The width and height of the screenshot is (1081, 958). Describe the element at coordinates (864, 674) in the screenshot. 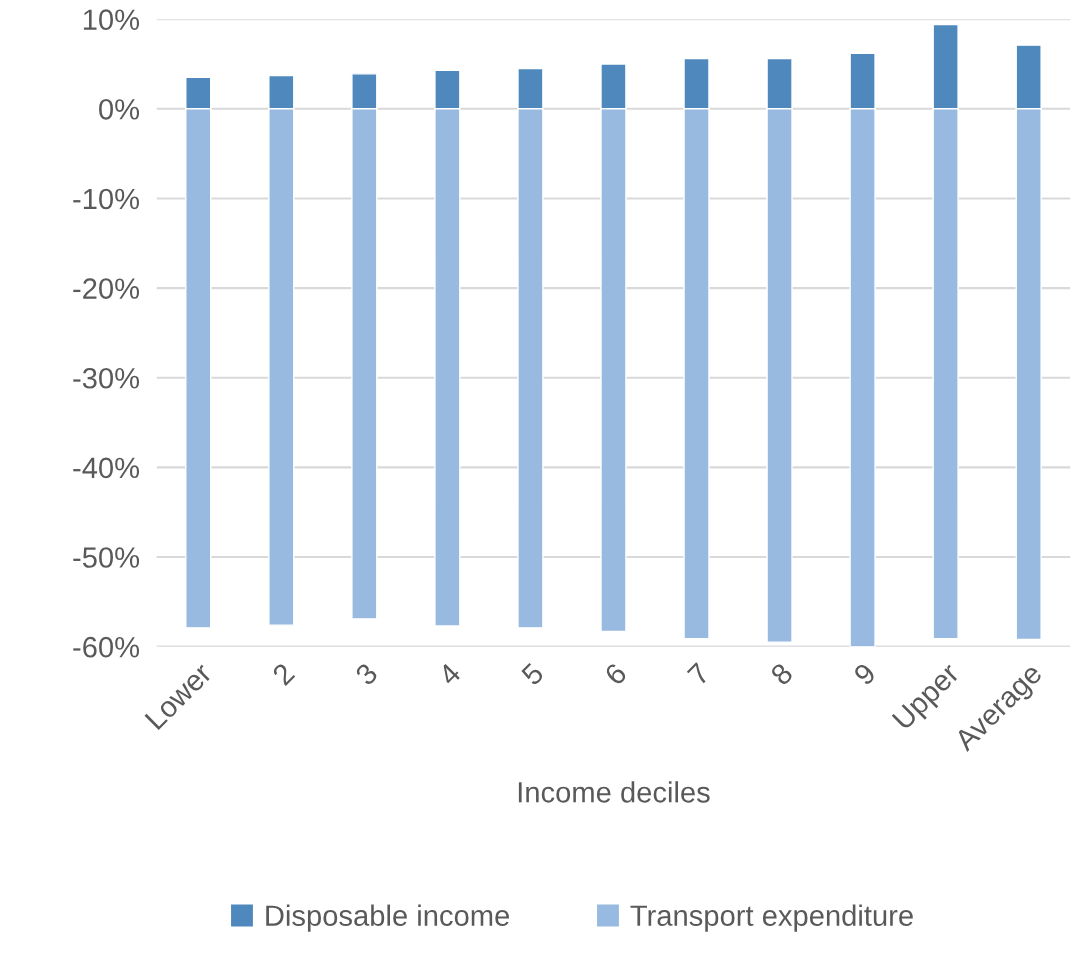

I see `x-tick-label: 9` at that location.